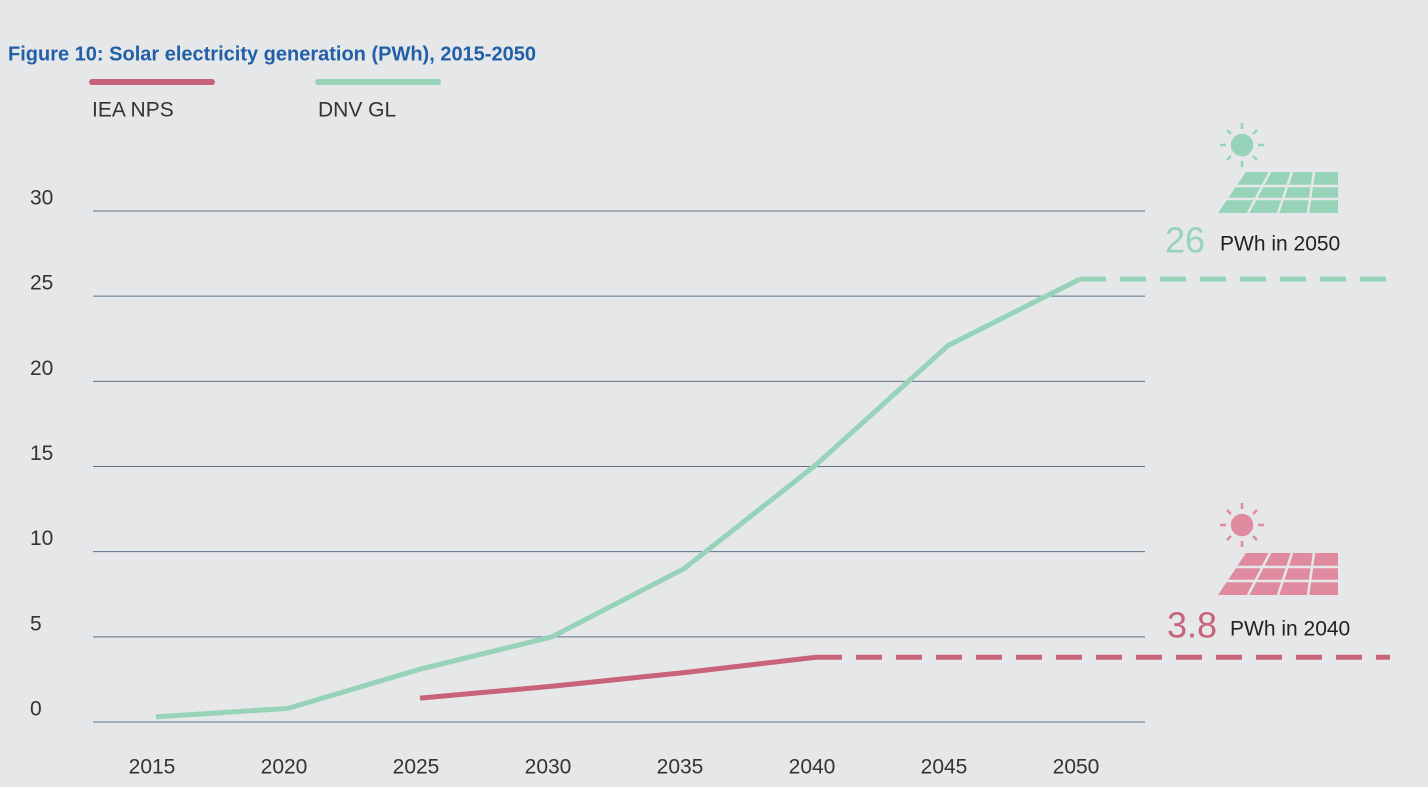 The height and width of the screenshot is (787, 1428). What do you see at coordinates (41, 283) in the screenshot?
I see `y-tick-label: 25` at bounding box center [41, 283].